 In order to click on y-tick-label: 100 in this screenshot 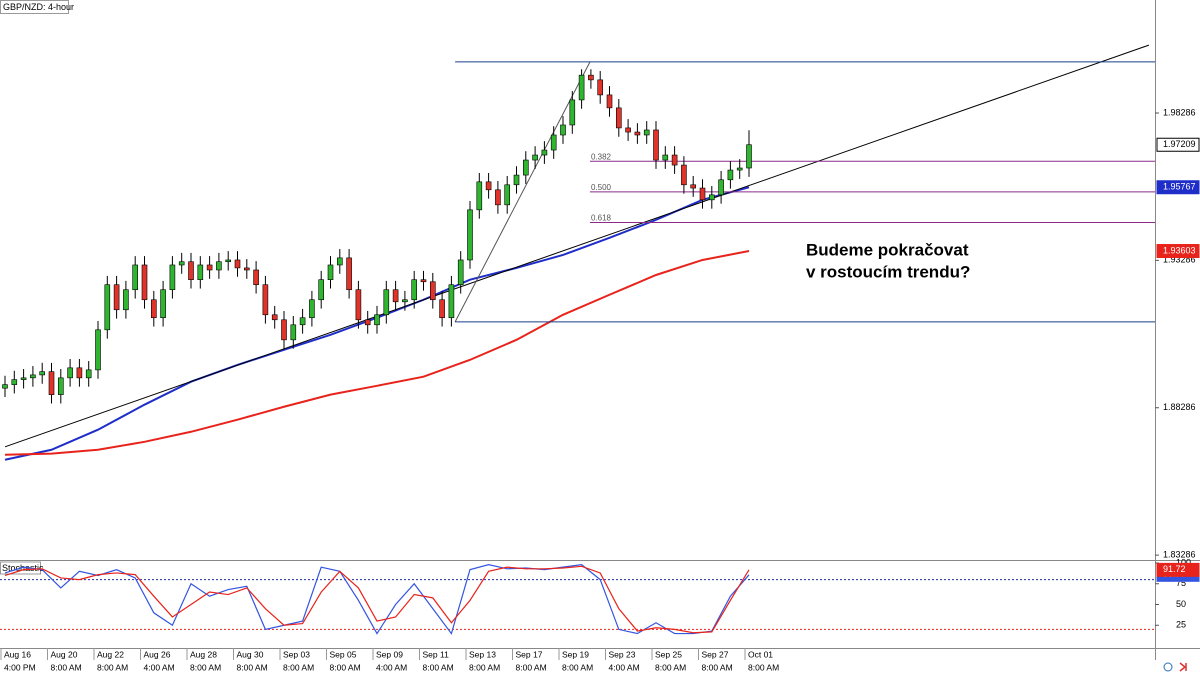, I will do `click(1183, 562)`.